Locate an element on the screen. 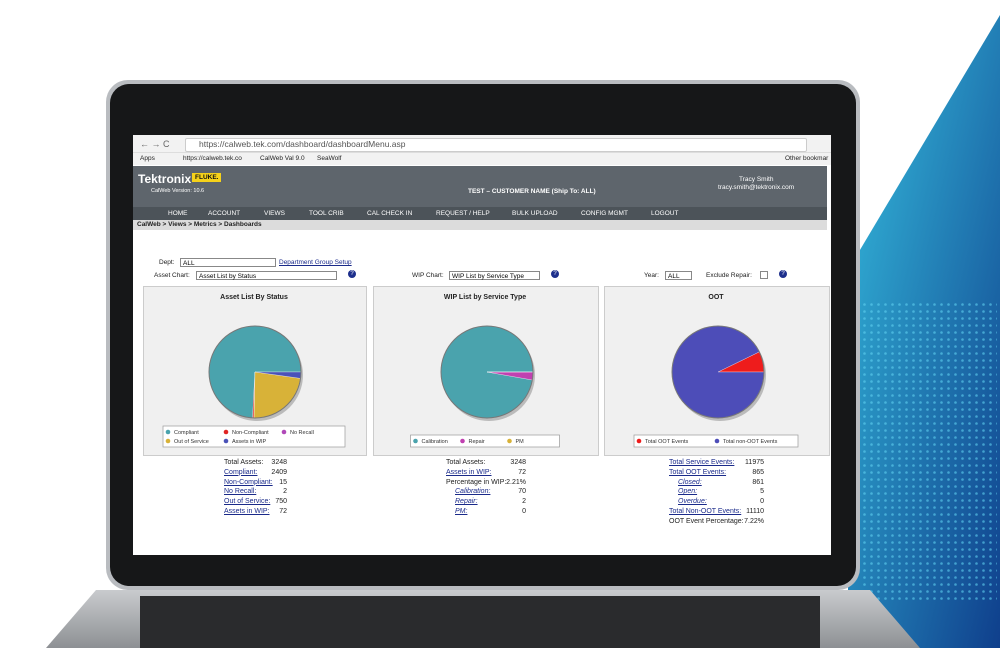 The image size is (1000, 648). nav-item: TOOL CRIB is located at coordinates (326, 213).